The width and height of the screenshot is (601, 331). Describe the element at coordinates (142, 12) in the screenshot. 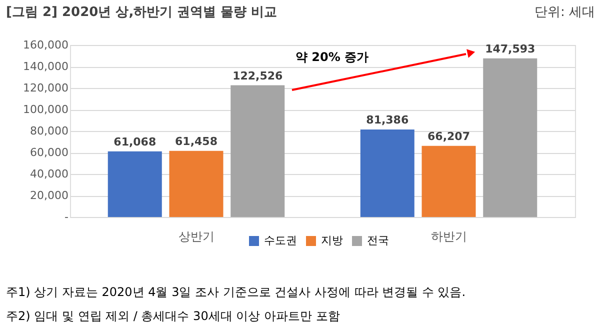

I see `chart-title: [그림 2] 2020년 상,하반기 권역별 물량 비교` at that location.